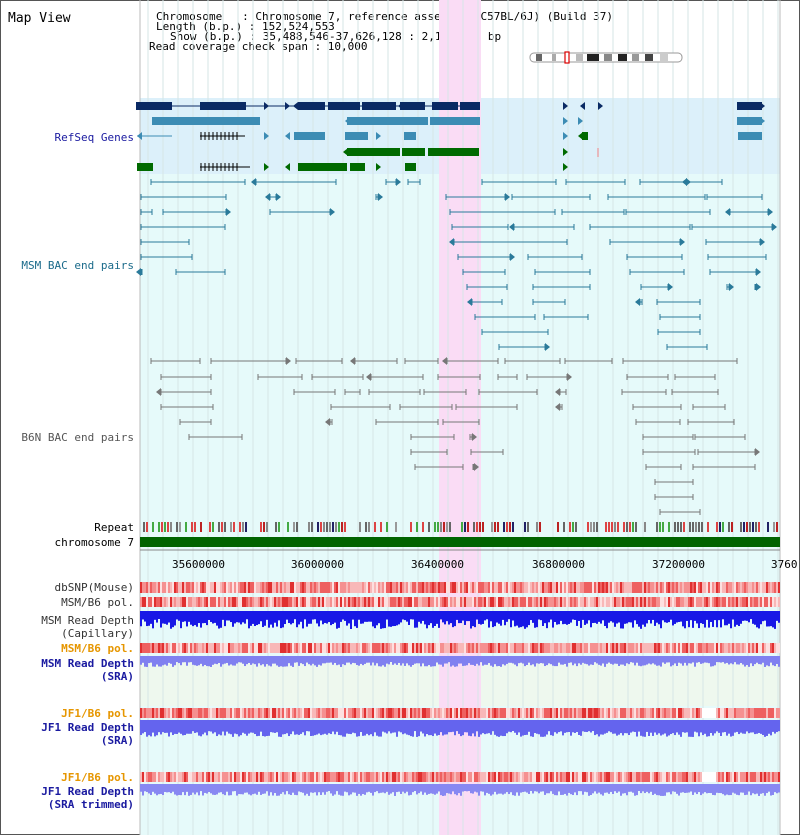 The width and height of the screenshot is (800, 835). Describe the element at coordinates (606, 57) in the screenshot. I see `chromosome-ideogram` at that location.